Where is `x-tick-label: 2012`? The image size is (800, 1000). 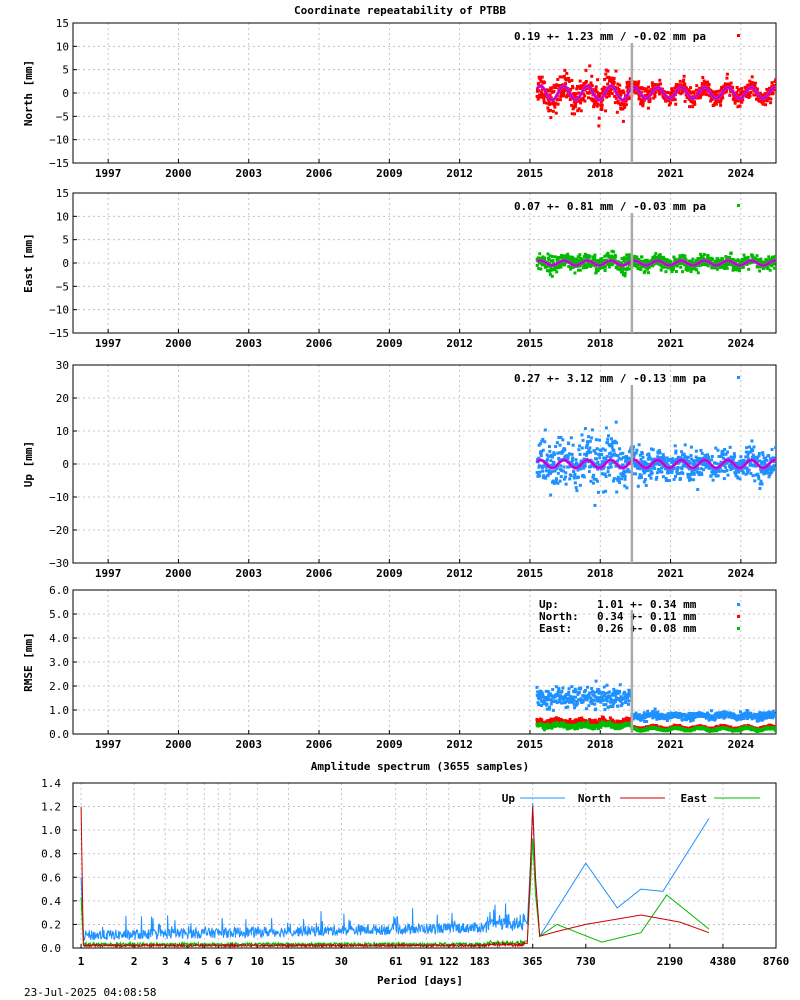
x-tick-label: 2012 is located at coordinates (459, 343).